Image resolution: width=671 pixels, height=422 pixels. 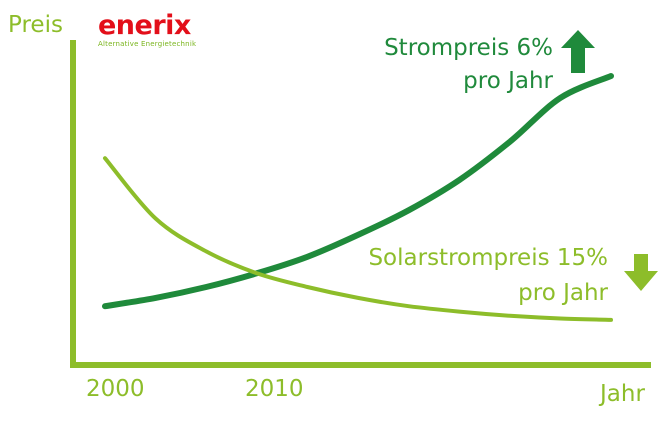 I want to click on strompreis-annotation: Strompreis 6% pro Jahr, so click(x=468, y=65).